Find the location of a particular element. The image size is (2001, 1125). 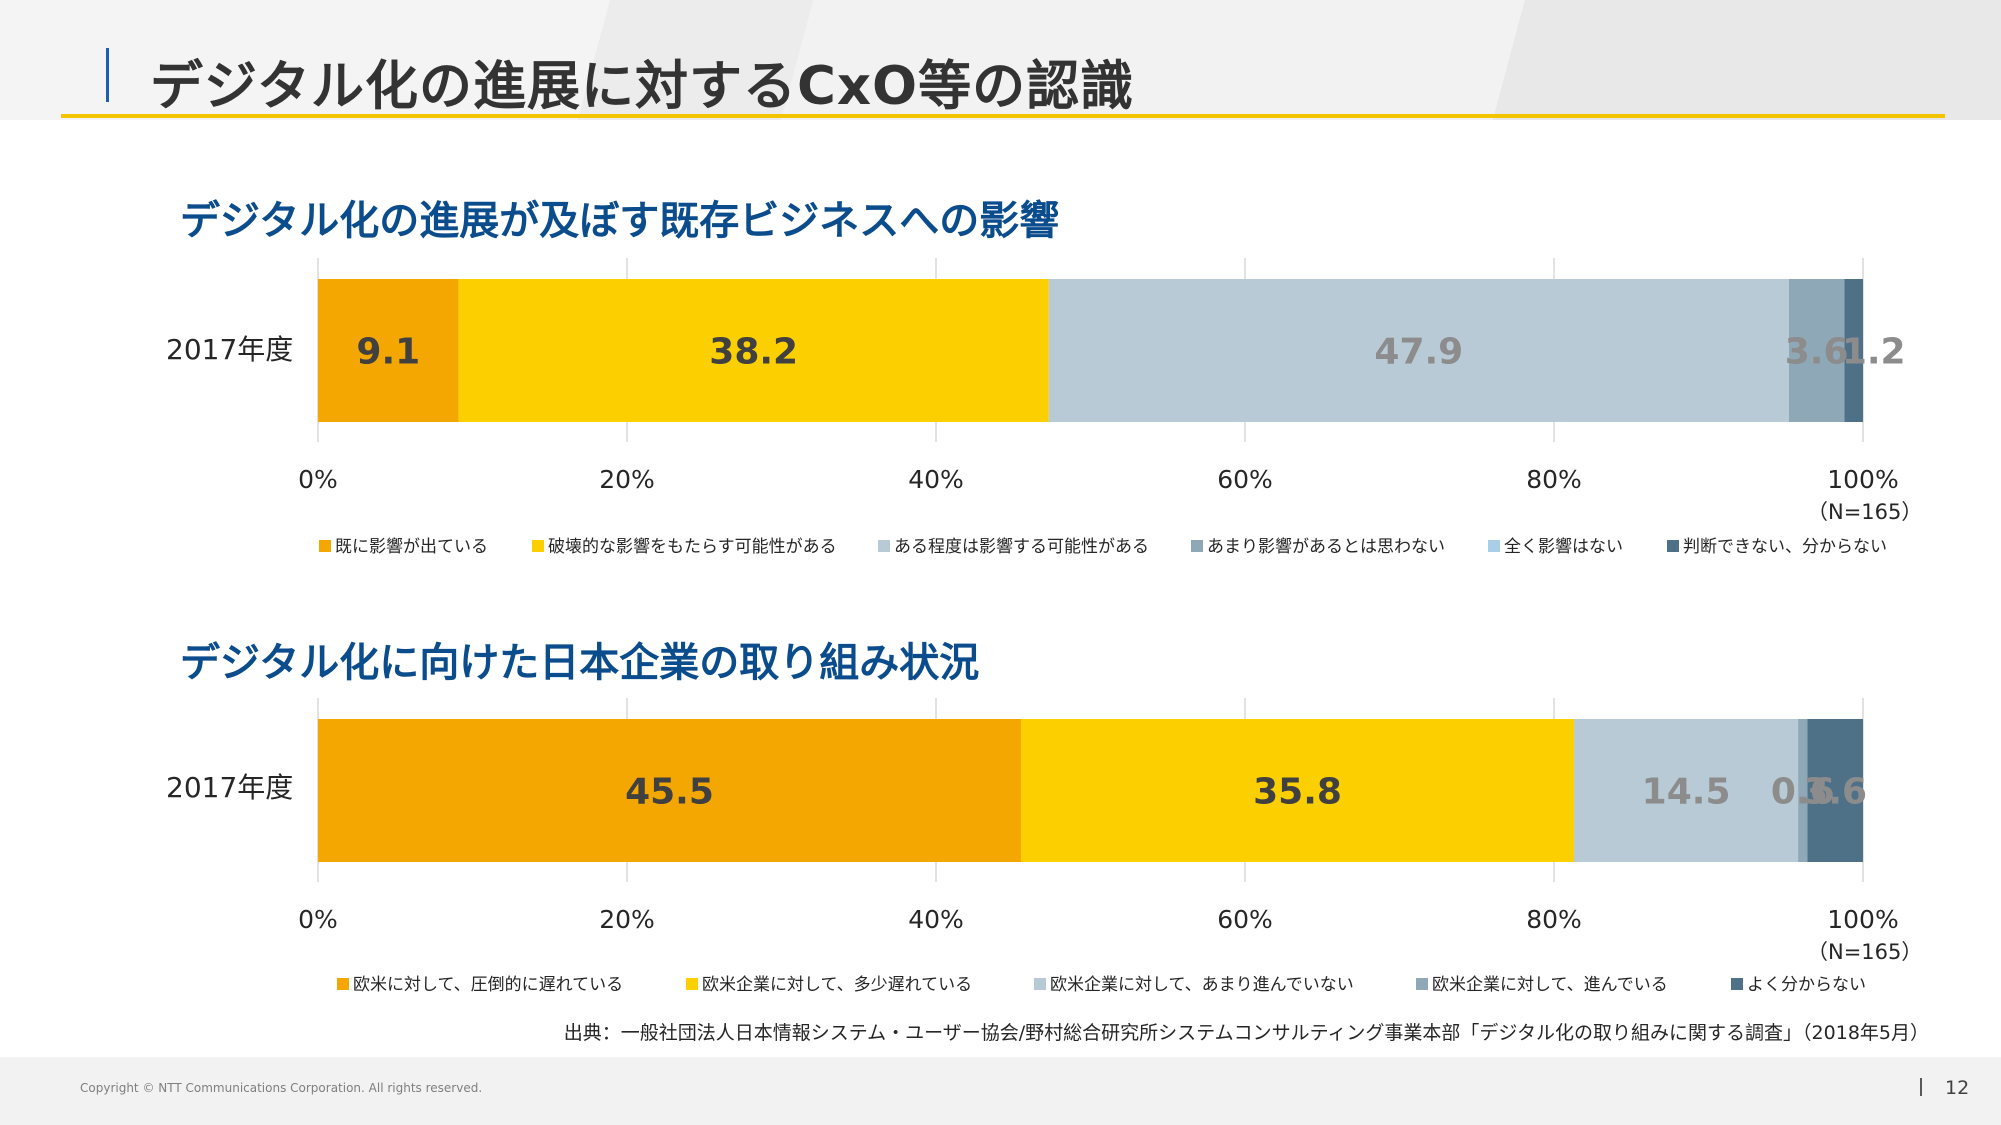

legend-item: 欧米企業に対して、多少遅れている is located at coordinates (829, 982).